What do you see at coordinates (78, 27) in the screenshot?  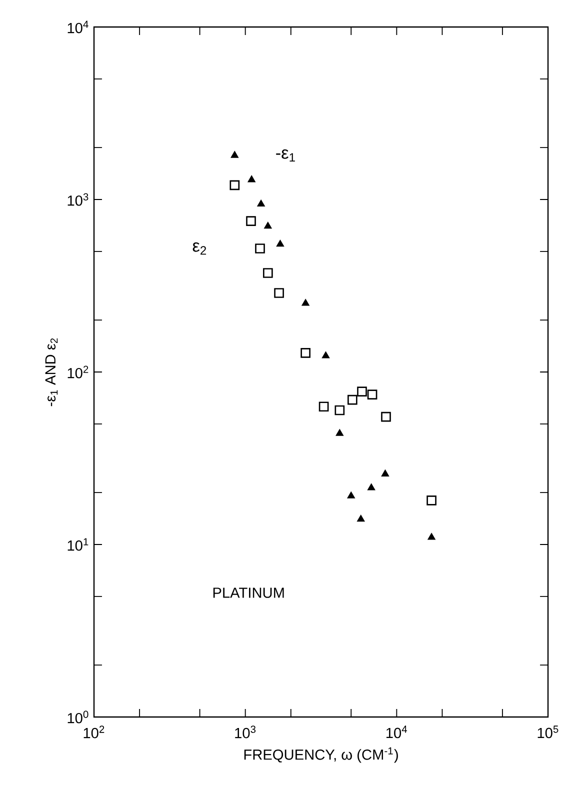 I see `y-tick-label: 10$^{4}$` at bounding box center [78, 27].